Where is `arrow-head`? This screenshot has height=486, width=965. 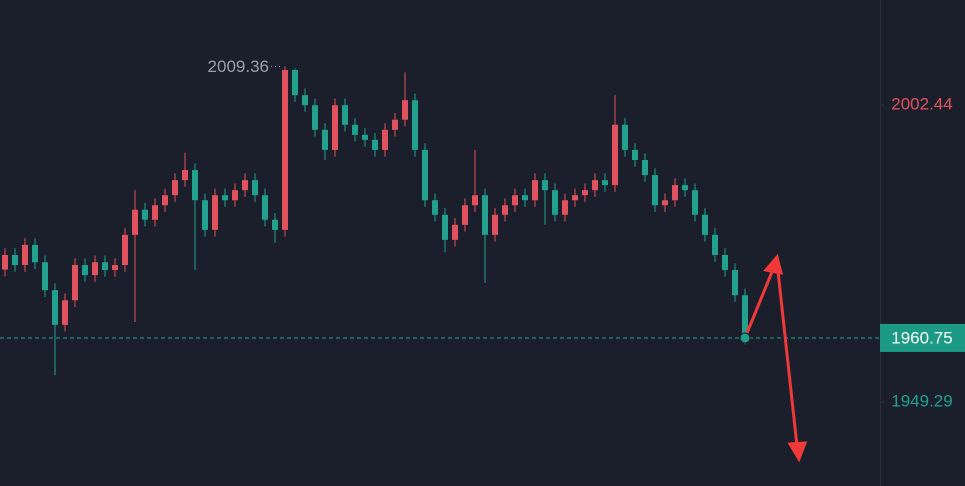
arrow-head is located at coordinates (797, 452).